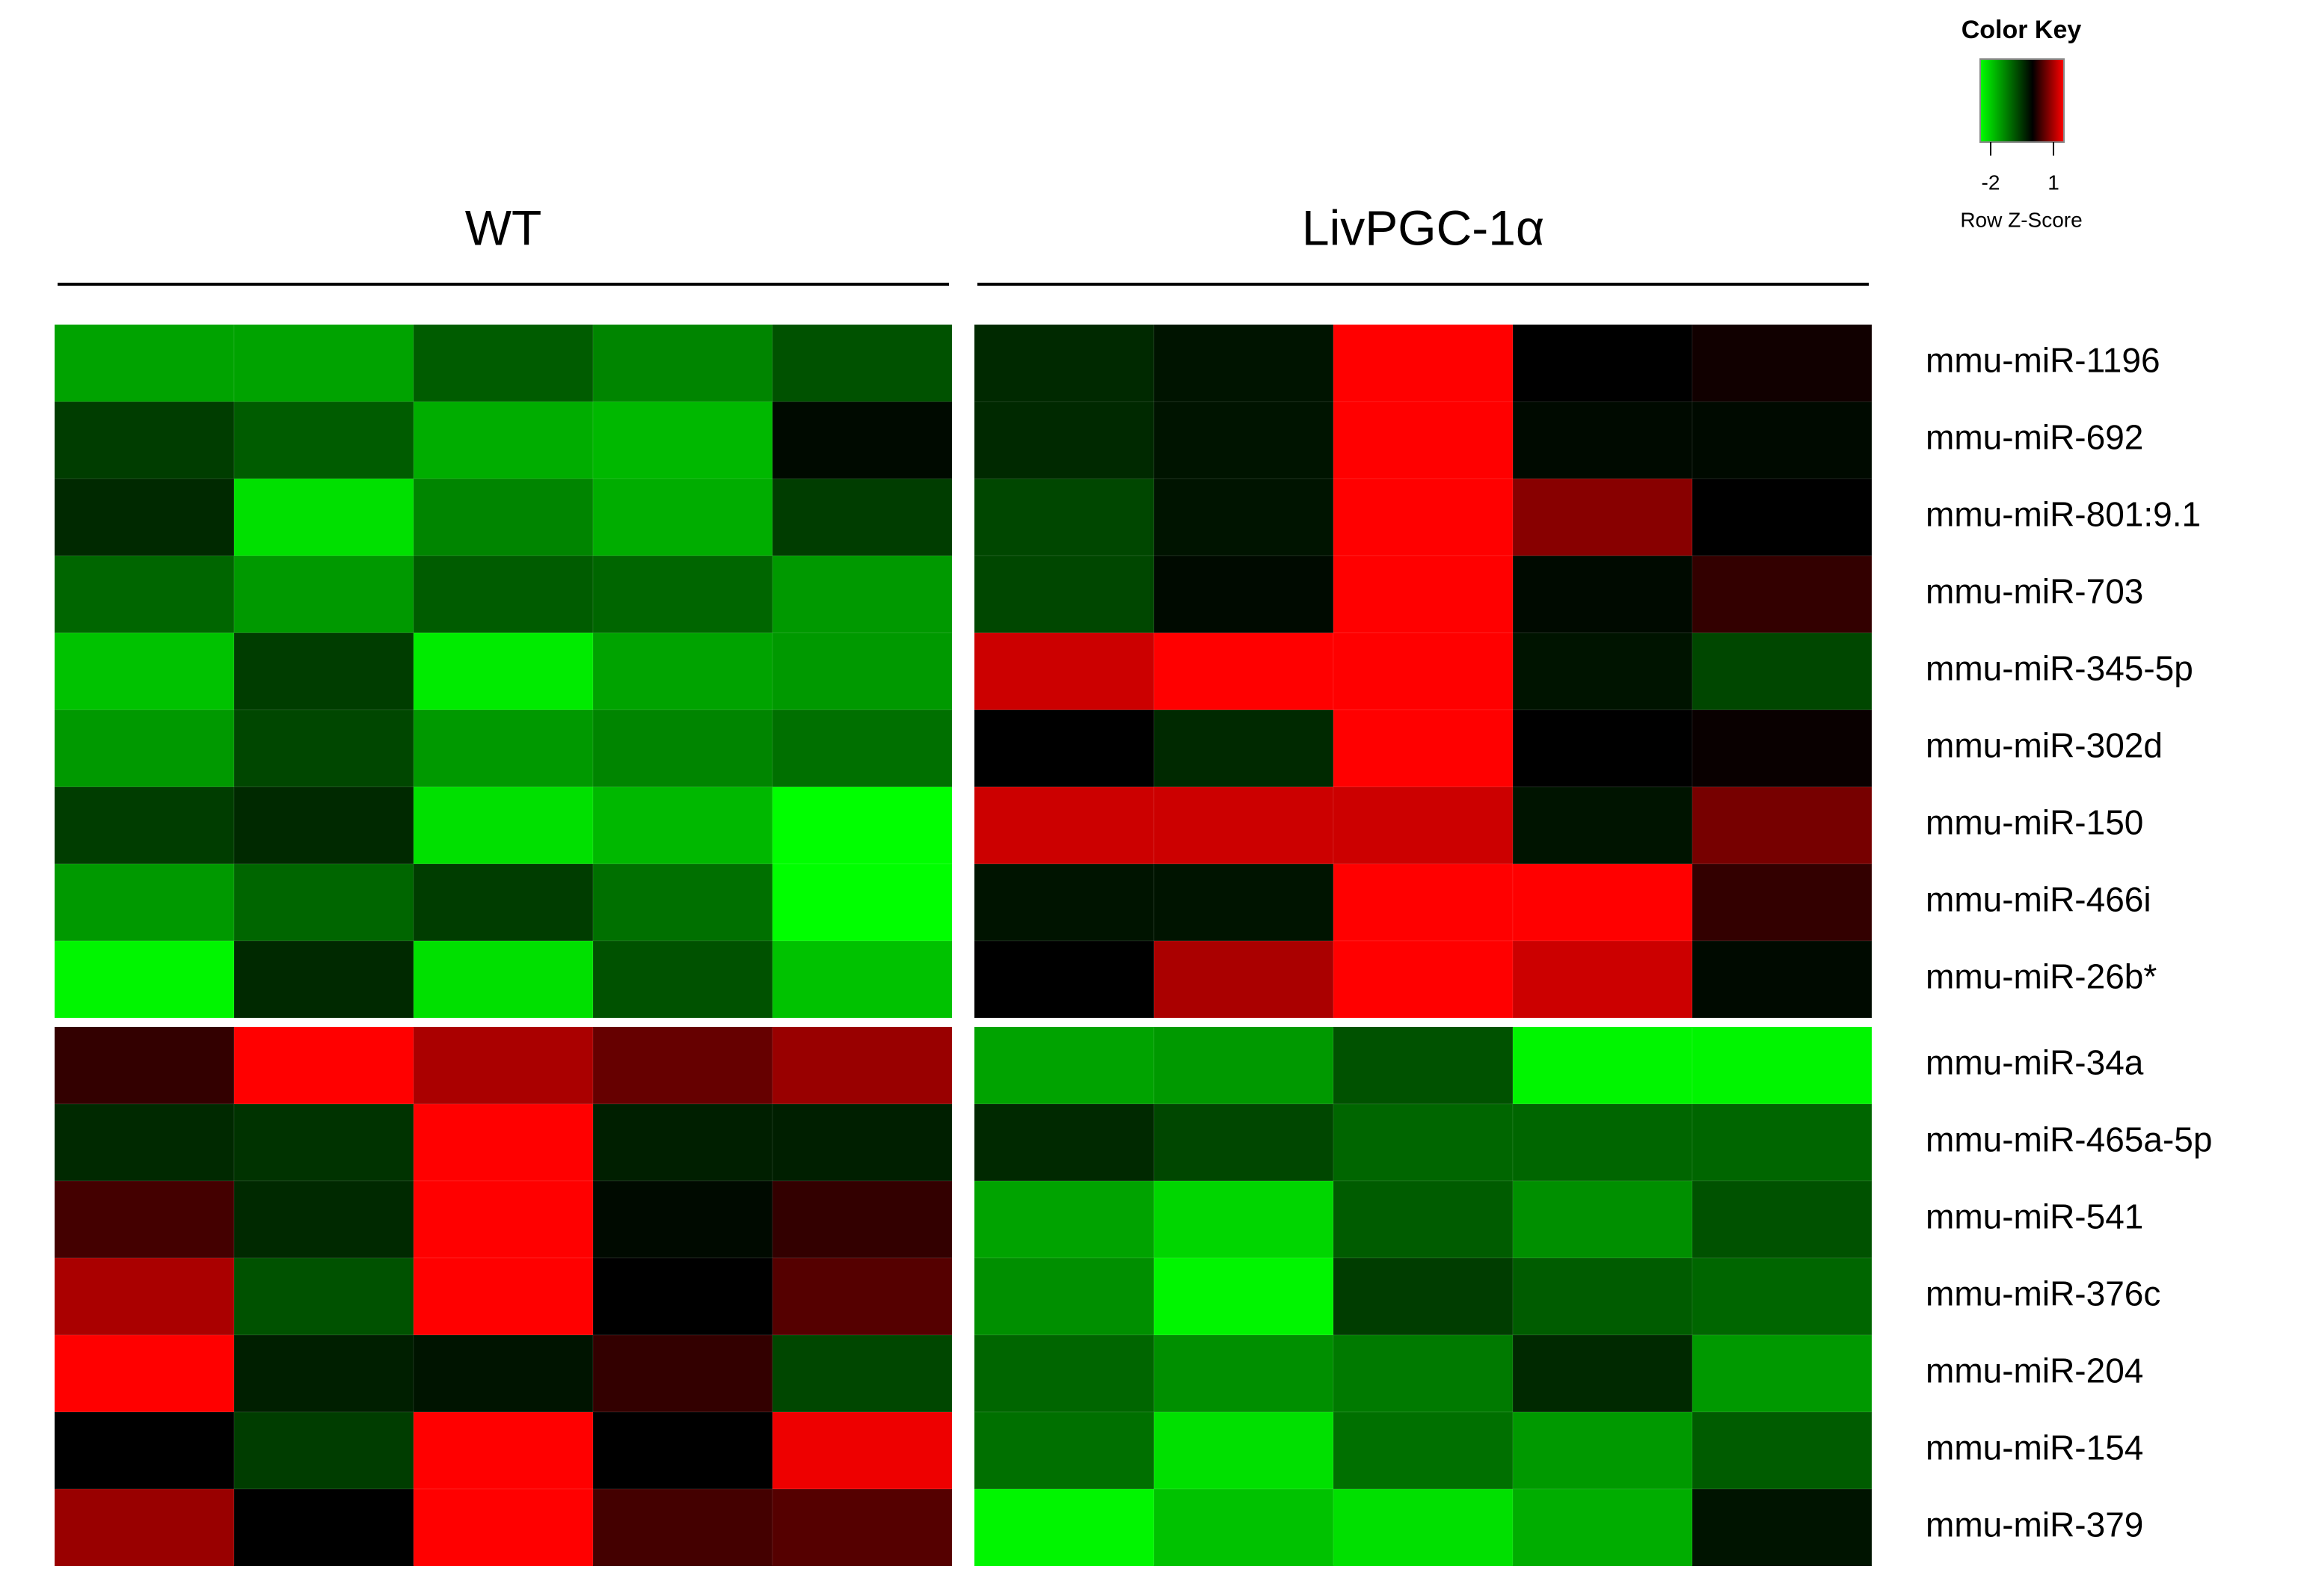 The image size is (2301, 1596). Describe the element at coordinates (2035, 591) in the screenshot. I see `row-label: mmu-miR-703` at that location.